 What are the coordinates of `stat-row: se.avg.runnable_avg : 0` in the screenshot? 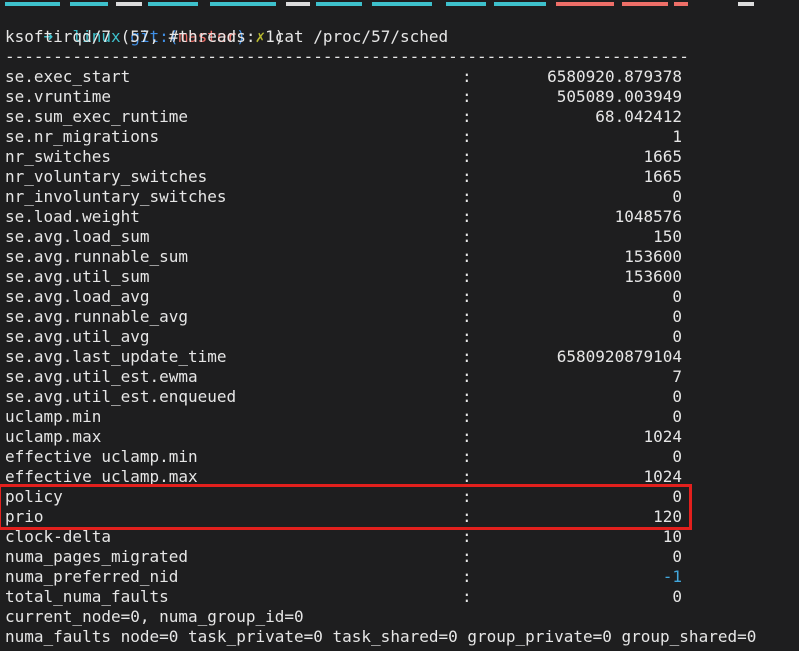 It's located at (345, 317).